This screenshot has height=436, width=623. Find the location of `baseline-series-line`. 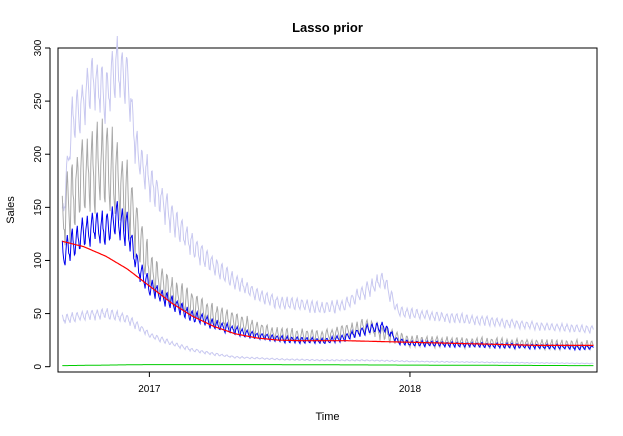

baseline-series-line is located at coordinates (328, 365).